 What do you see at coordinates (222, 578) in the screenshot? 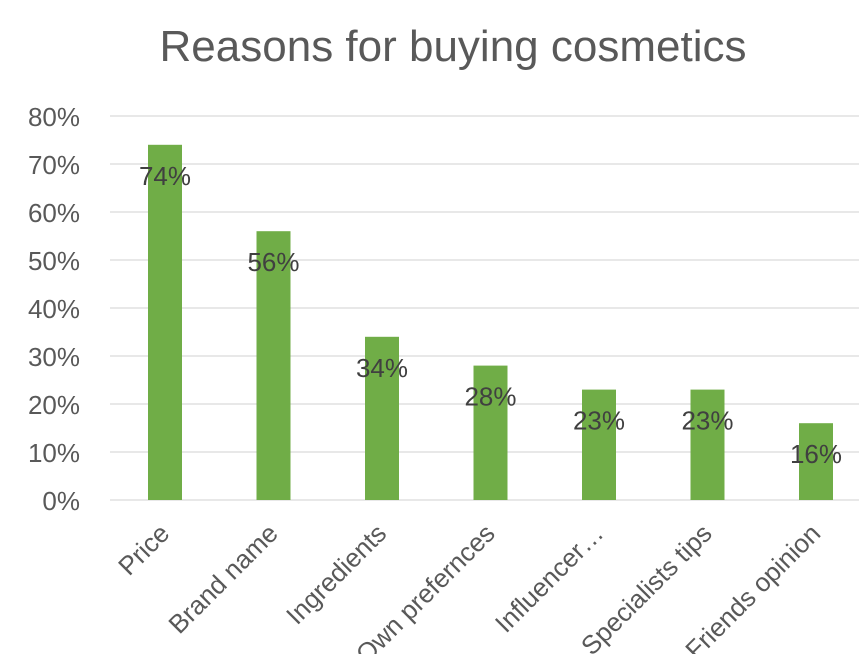
I see `x-tick-label: Brand name` at bounding box center [222, 578].